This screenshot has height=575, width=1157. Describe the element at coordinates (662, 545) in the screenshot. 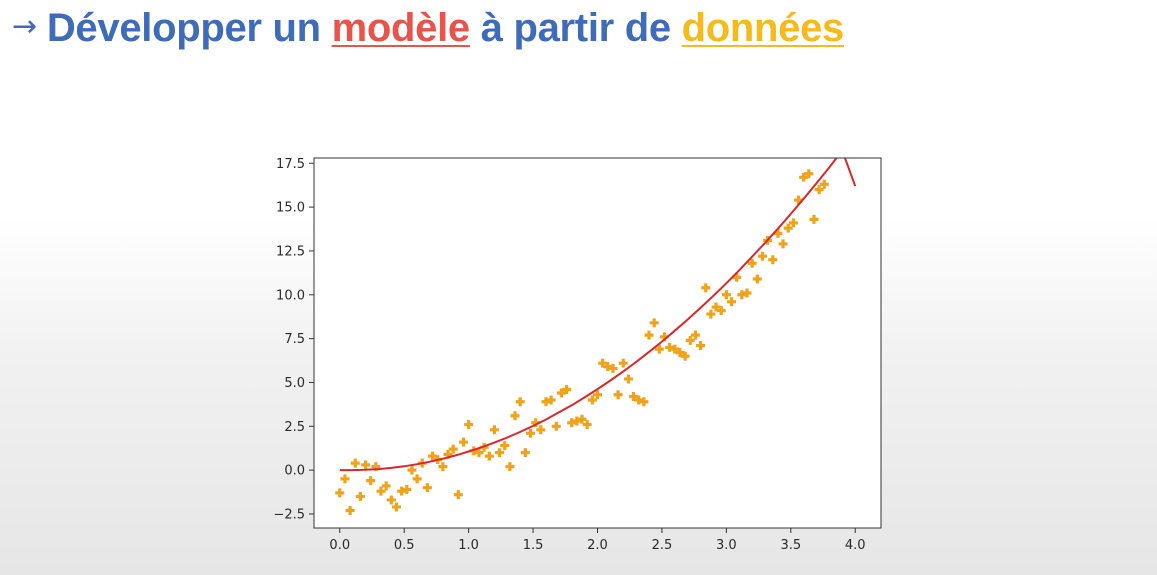

I see `x-tick-label: 2.5` at that location.